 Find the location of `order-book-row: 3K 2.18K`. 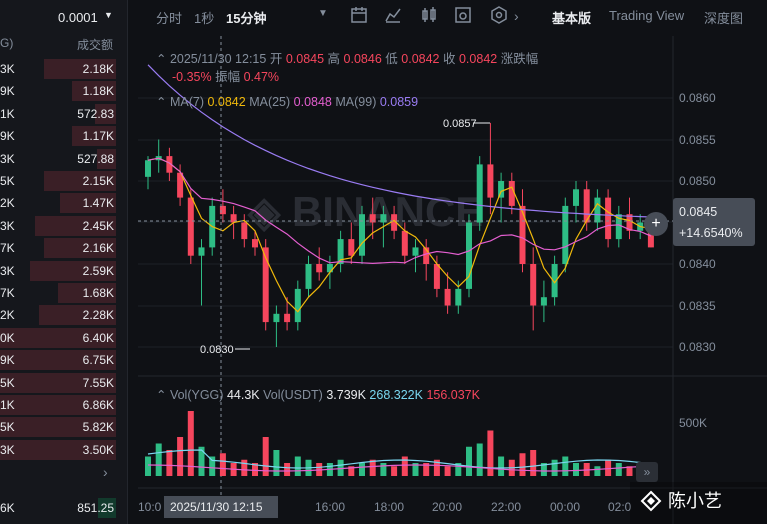

order-book-row: 3K 2.18K is located at coordinates (64, 69).